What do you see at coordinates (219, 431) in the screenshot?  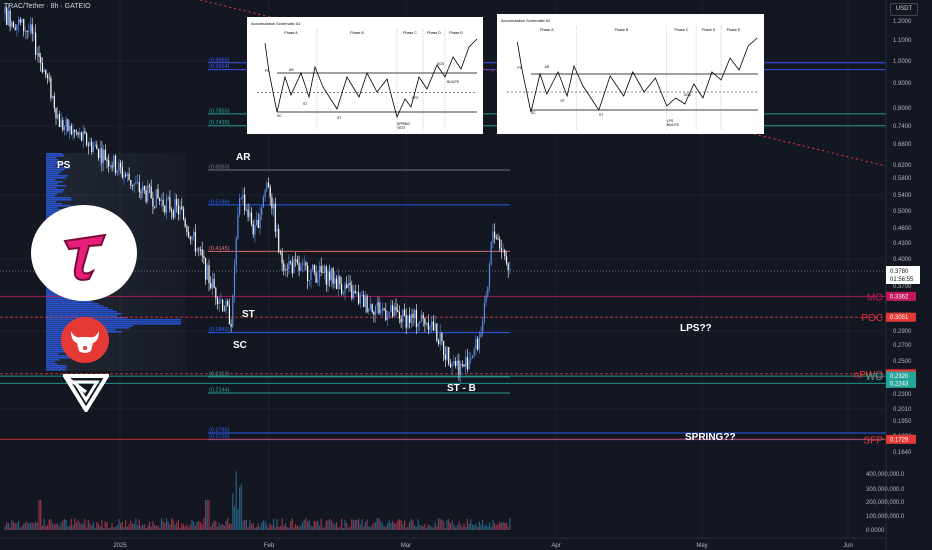 I see `fib-label: (0.1780)` at bounding box center [219, 431].